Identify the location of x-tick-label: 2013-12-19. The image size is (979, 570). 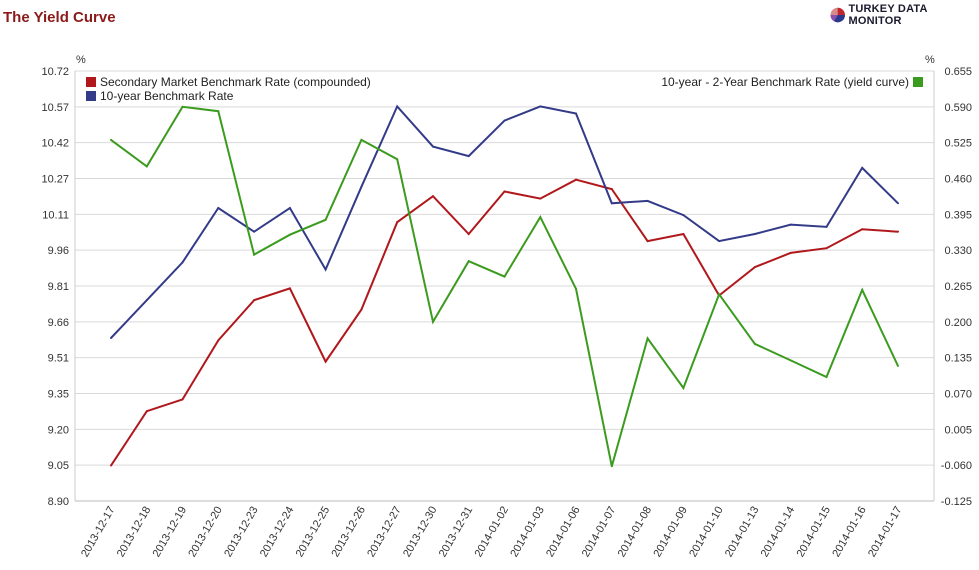
(170, 532).